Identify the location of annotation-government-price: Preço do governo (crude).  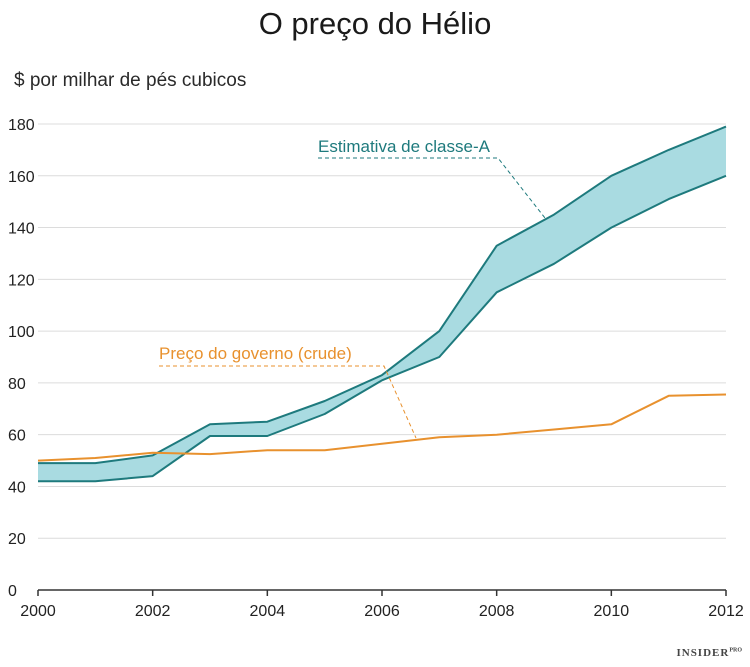
(255, 353).